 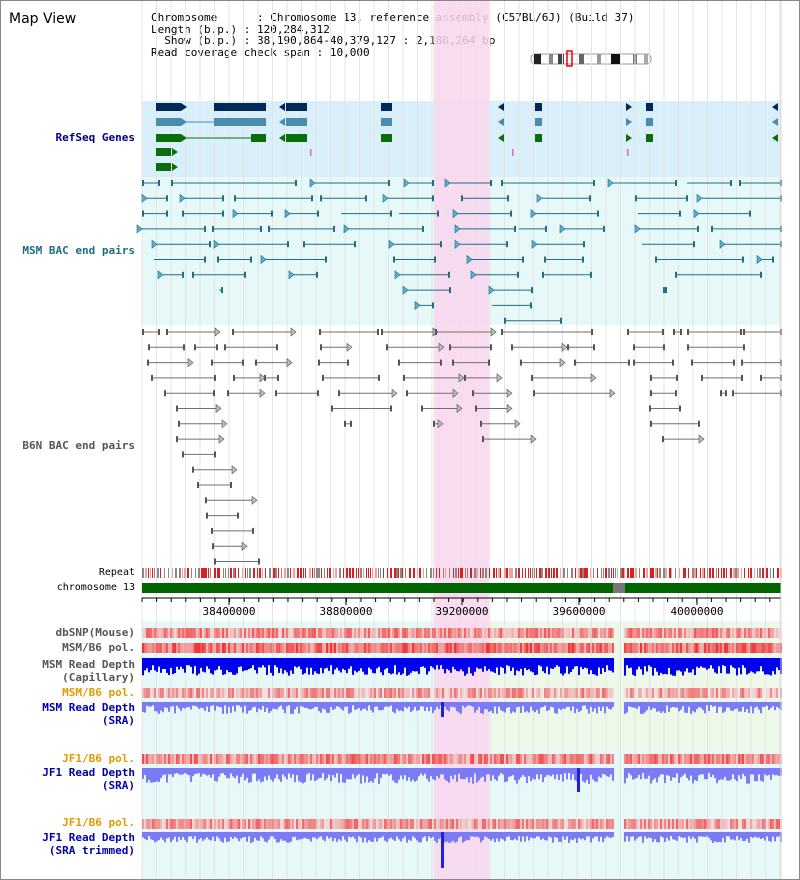 I want to click on refseq-track, so click(x=467, y=137).